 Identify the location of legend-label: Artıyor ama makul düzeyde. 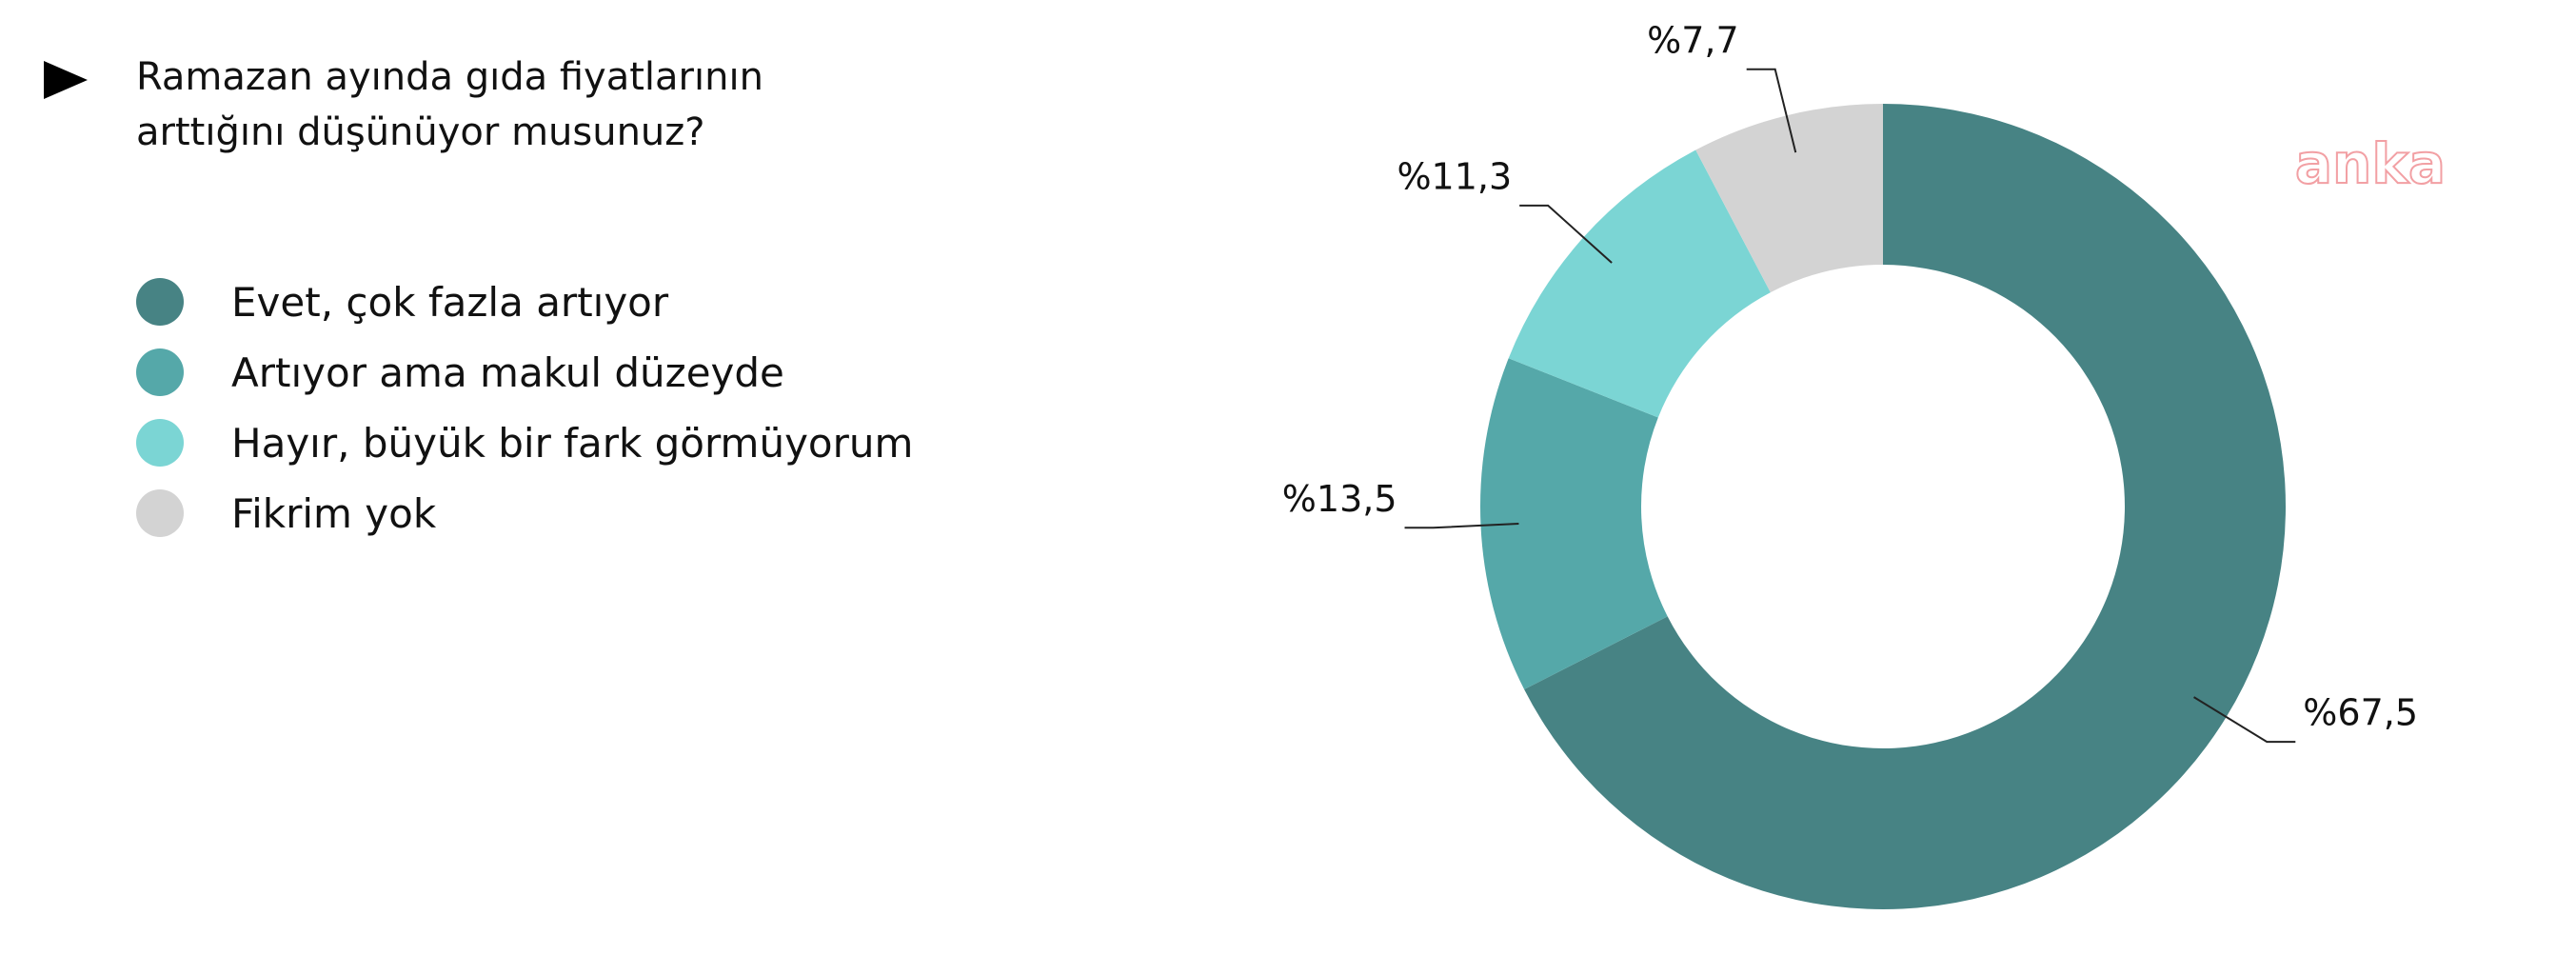
(507, 372).